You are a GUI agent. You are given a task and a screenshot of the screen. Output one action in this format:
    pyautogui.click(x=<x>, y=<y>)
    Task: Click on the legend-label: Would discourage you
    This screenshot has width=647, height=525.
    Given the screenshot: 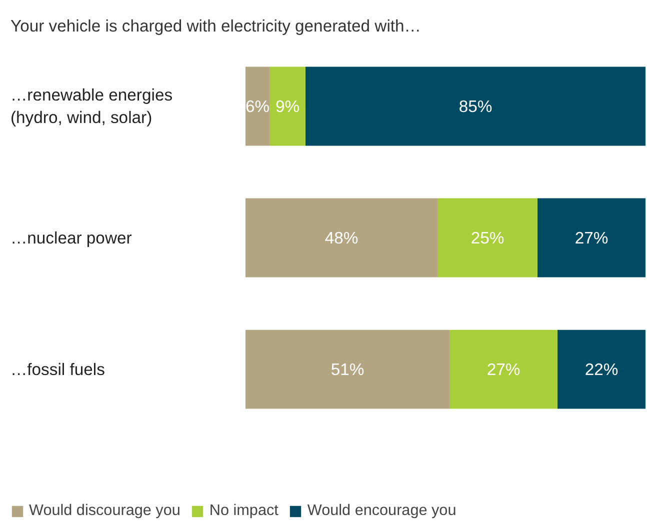 What is the action you would take?
    pyautogui.click(x=104, y=511)
    